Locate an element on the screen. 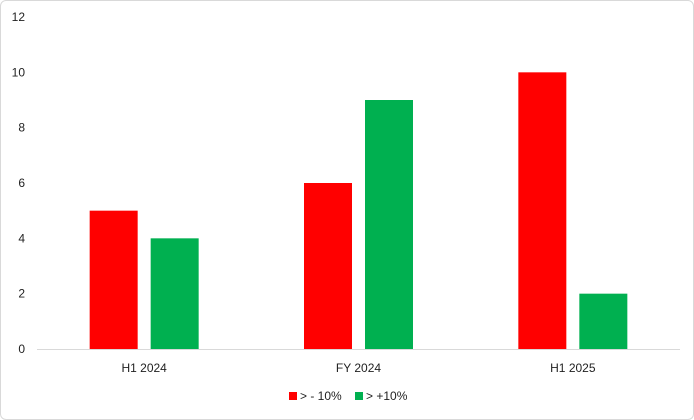  x-axis-ticks: H1 2024 FY 2024 H1 2025 is located at coordinates (358, 368).